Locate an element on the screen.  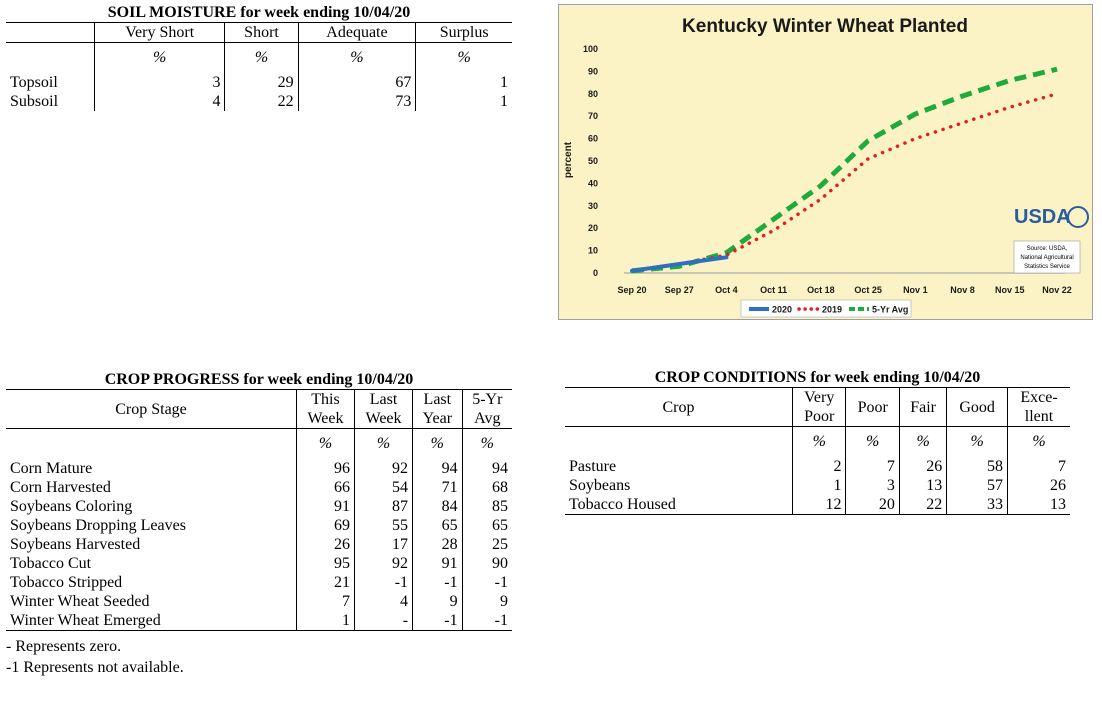
row-label: Soybeans Dropping Leaves is located at coordinates (98, 525).